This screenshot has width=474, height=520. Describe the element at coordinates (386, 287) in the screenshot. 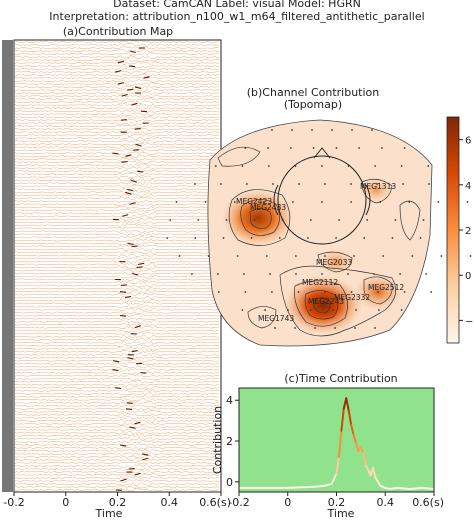

I see `channel-label: MEG2512` at that location.